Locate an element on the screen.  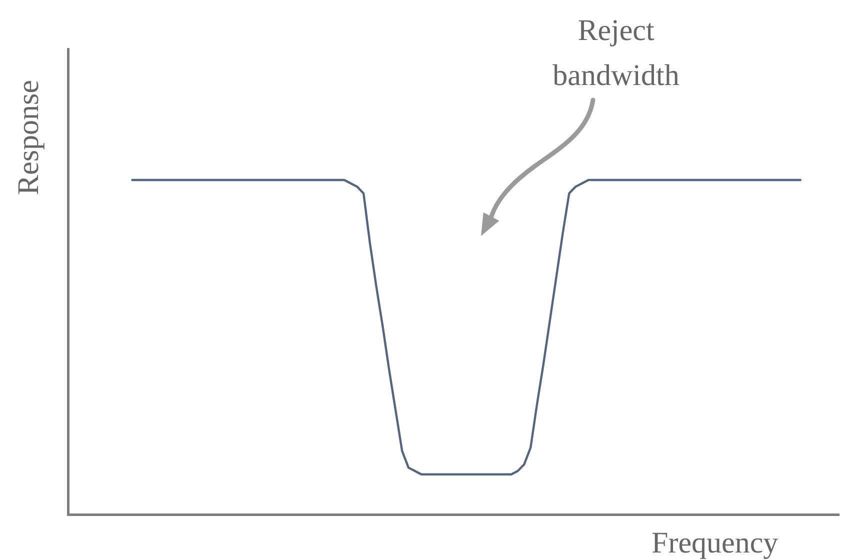
text: Reject bandwidth is located at coordinates (616, 53).